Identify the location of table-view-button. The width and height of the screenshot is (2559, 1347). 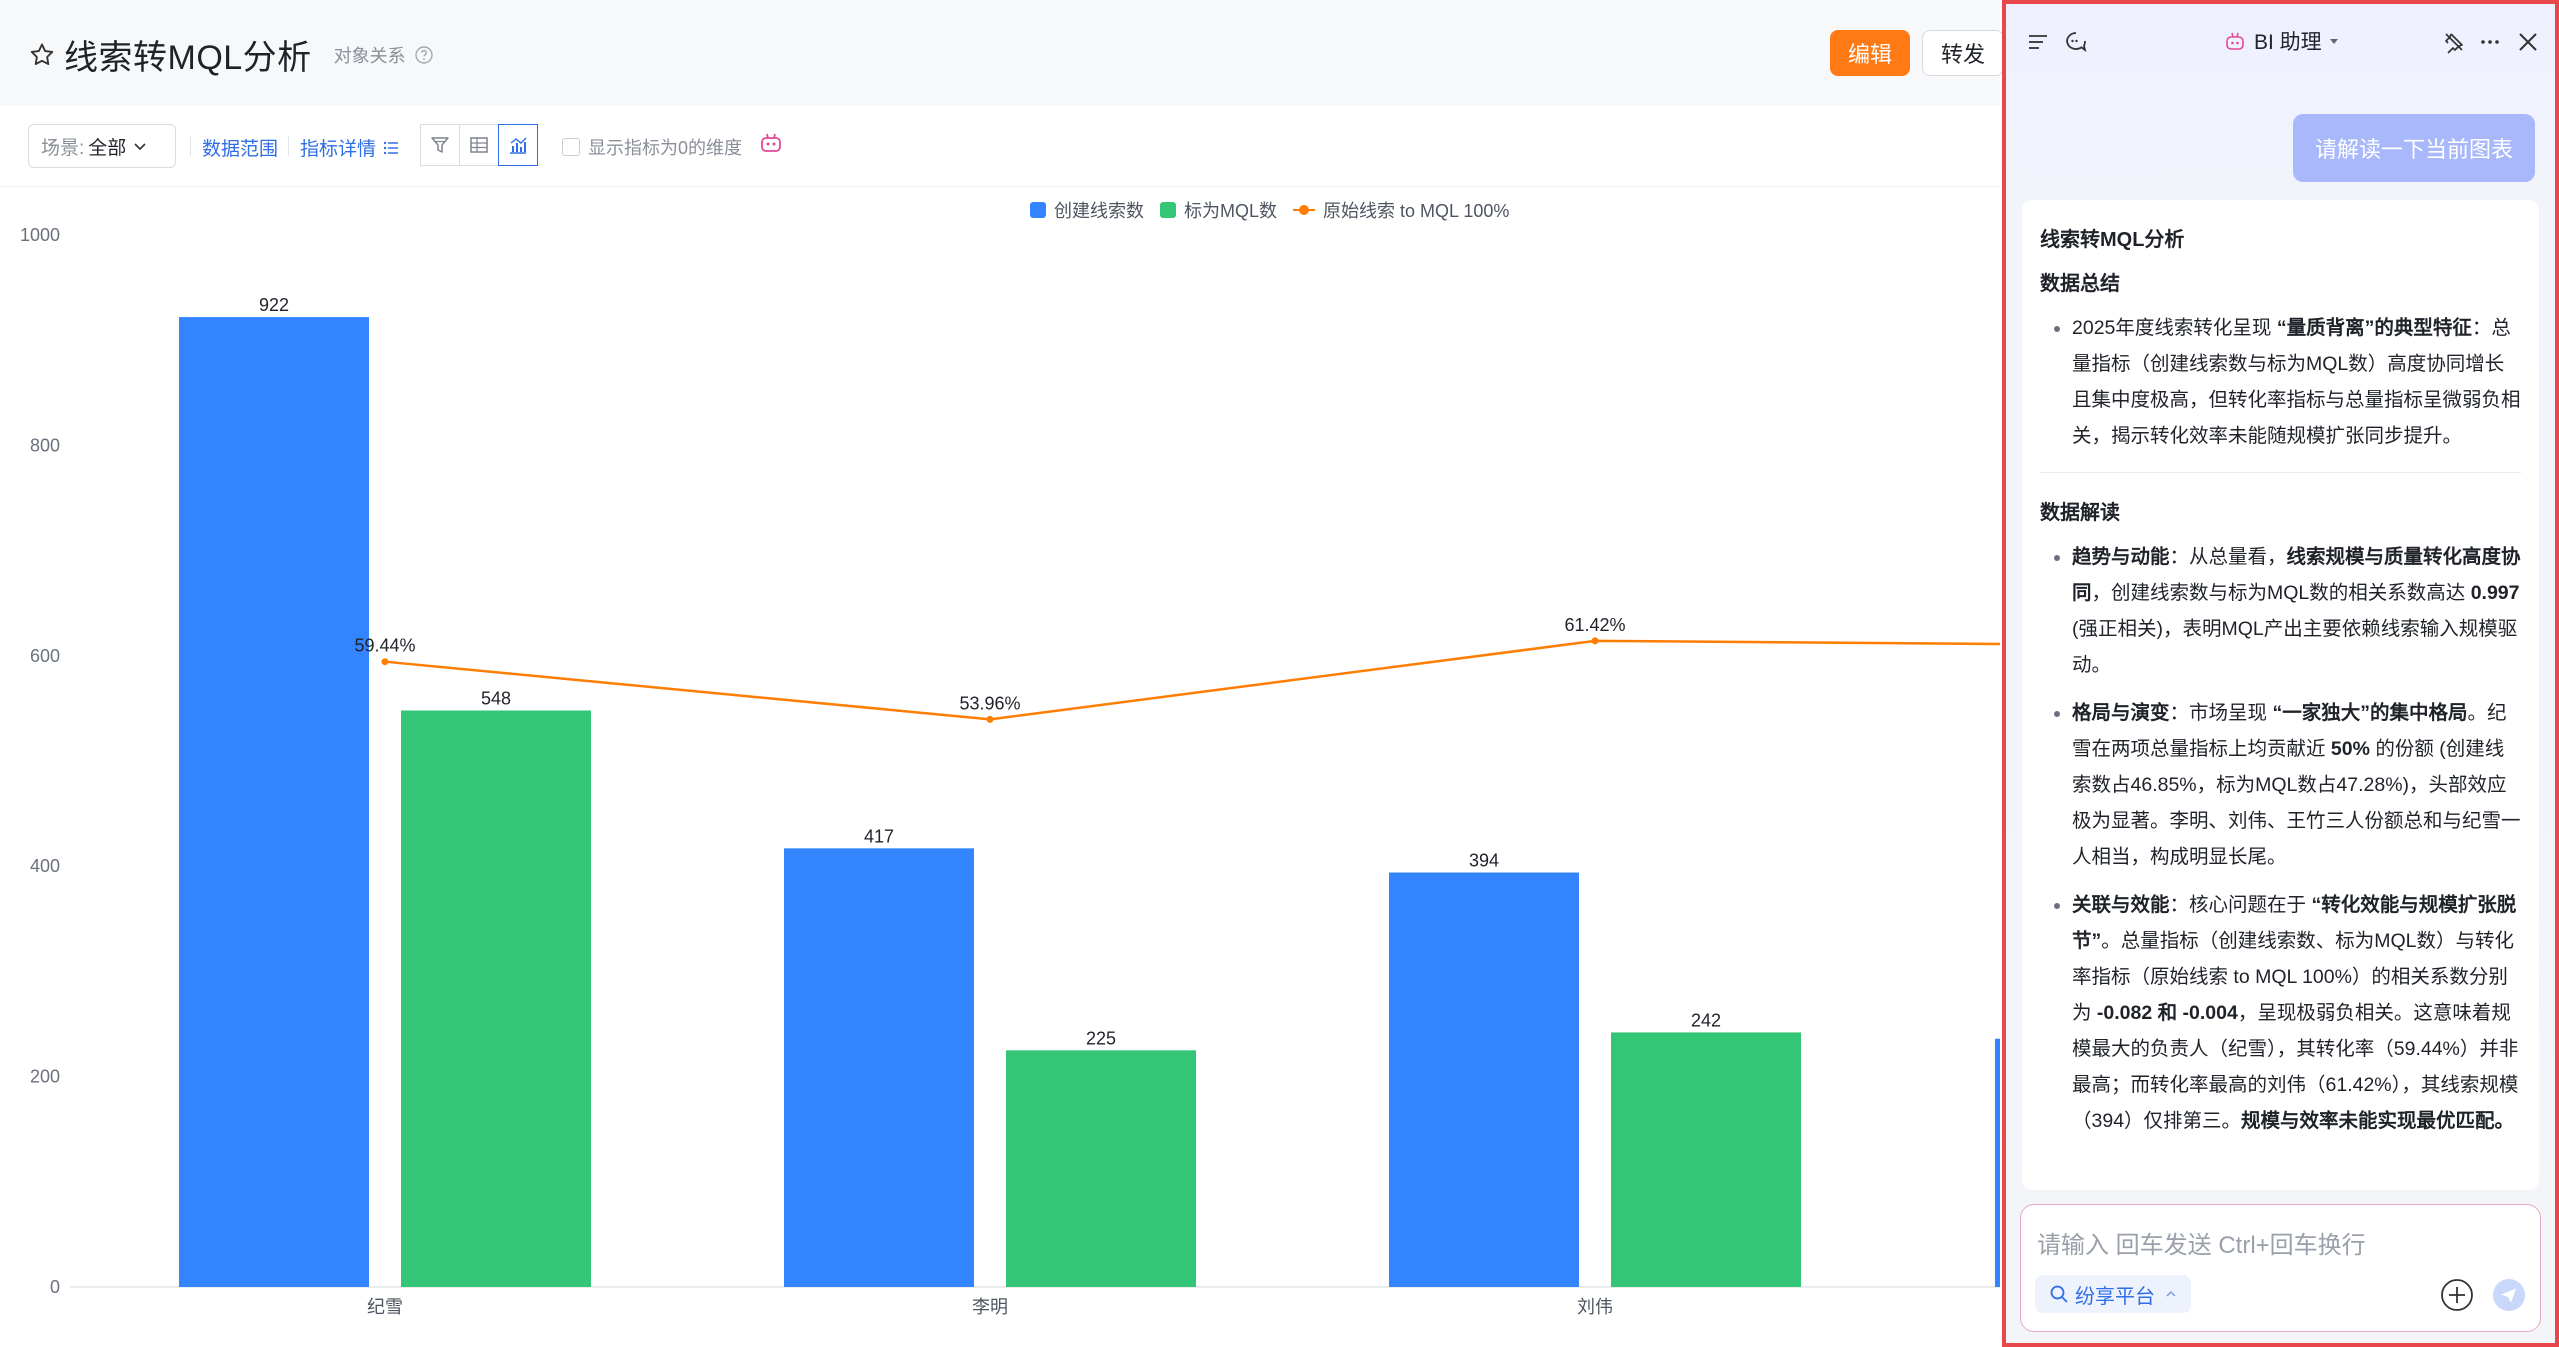
(479, 145).